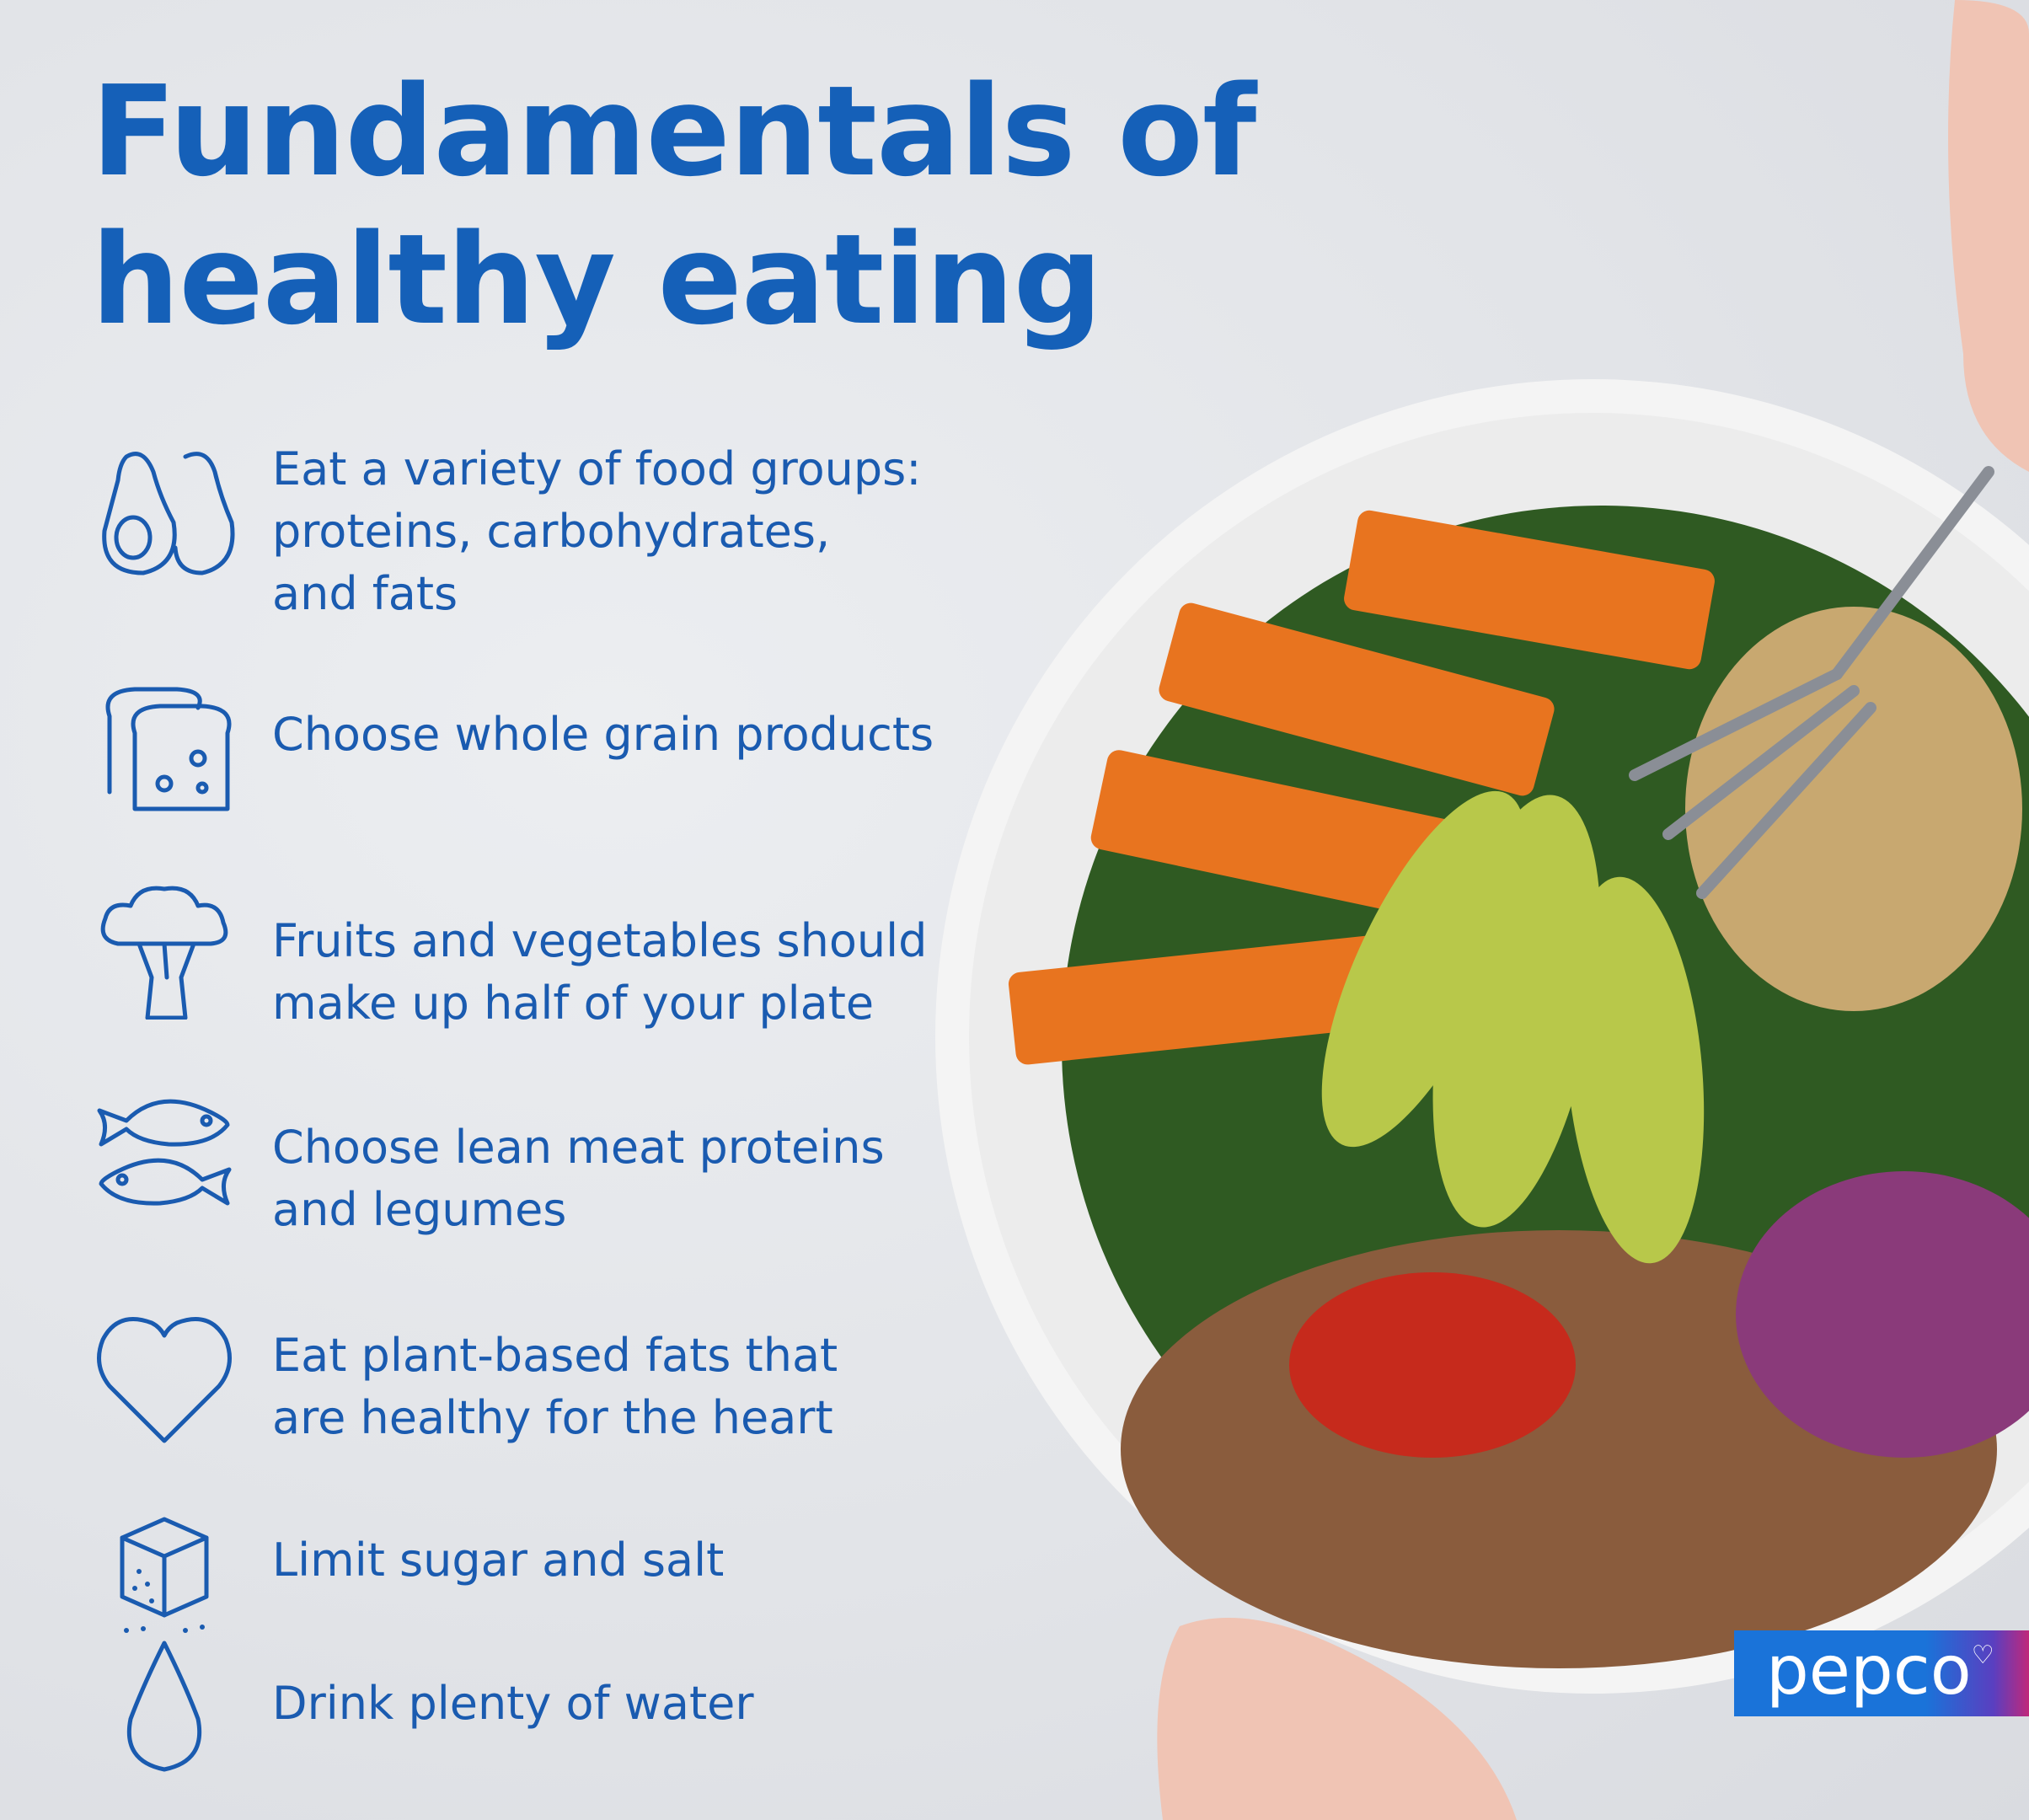 The height and width of the screenshot is (1820, 2029). What do you see at coordinates (165, 1152) in the screenshot?
I see `fish-icon` at bounding box center [165, 1152].